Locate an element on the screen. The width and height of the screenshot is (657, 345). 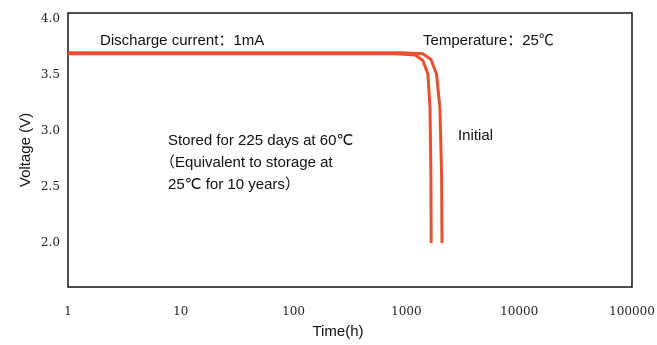
y-tick-label-0: 4.0 is located at coordinates (50, 18).